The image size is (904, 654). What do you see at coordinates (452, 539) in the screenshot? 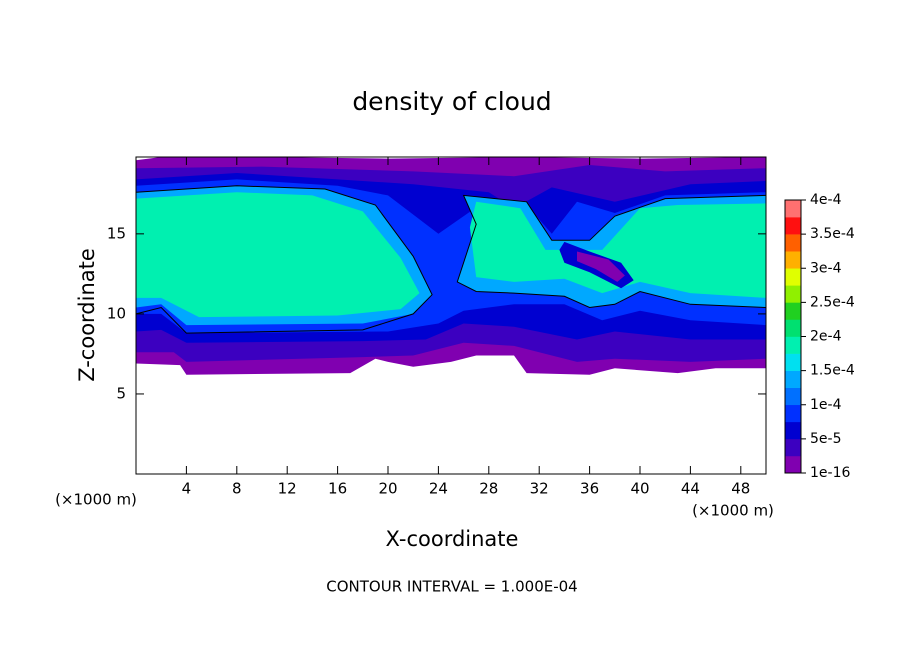
I see `x-axis-label: X-coordinate` at bounding box center [452, 539].